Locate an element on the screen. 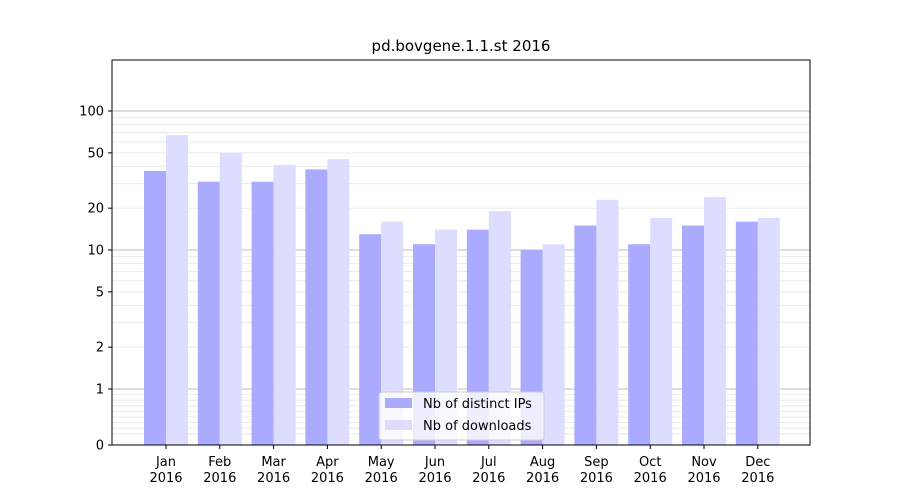  x-tick-label-month: Dec is located at coordinates (757, 462).